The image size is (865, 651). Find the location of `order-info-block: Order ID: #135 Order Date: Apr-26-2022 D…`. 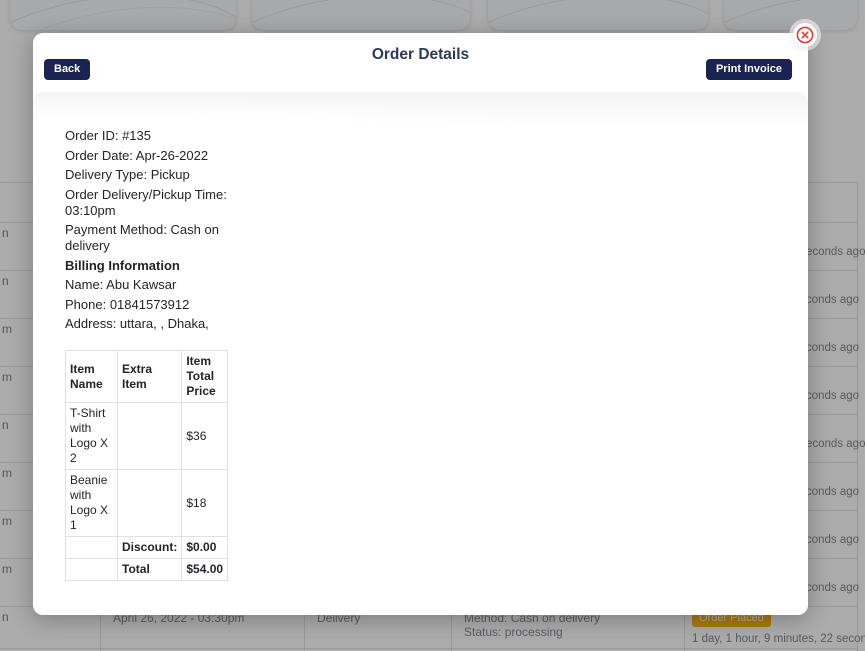

order-info-block: Order ID: #135 Order Date: Apr-26-2022 D… is located at coordinates (154, 232).